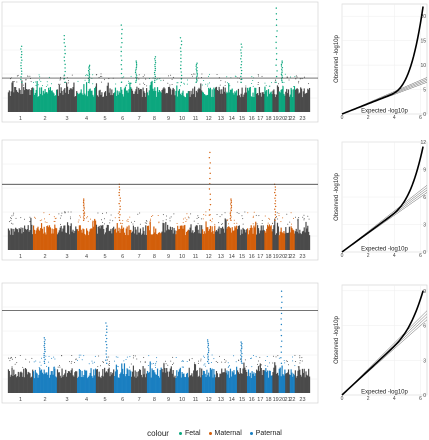  I want to click on legend: colour Fetal Maternal Paternal, so click(214, 433).